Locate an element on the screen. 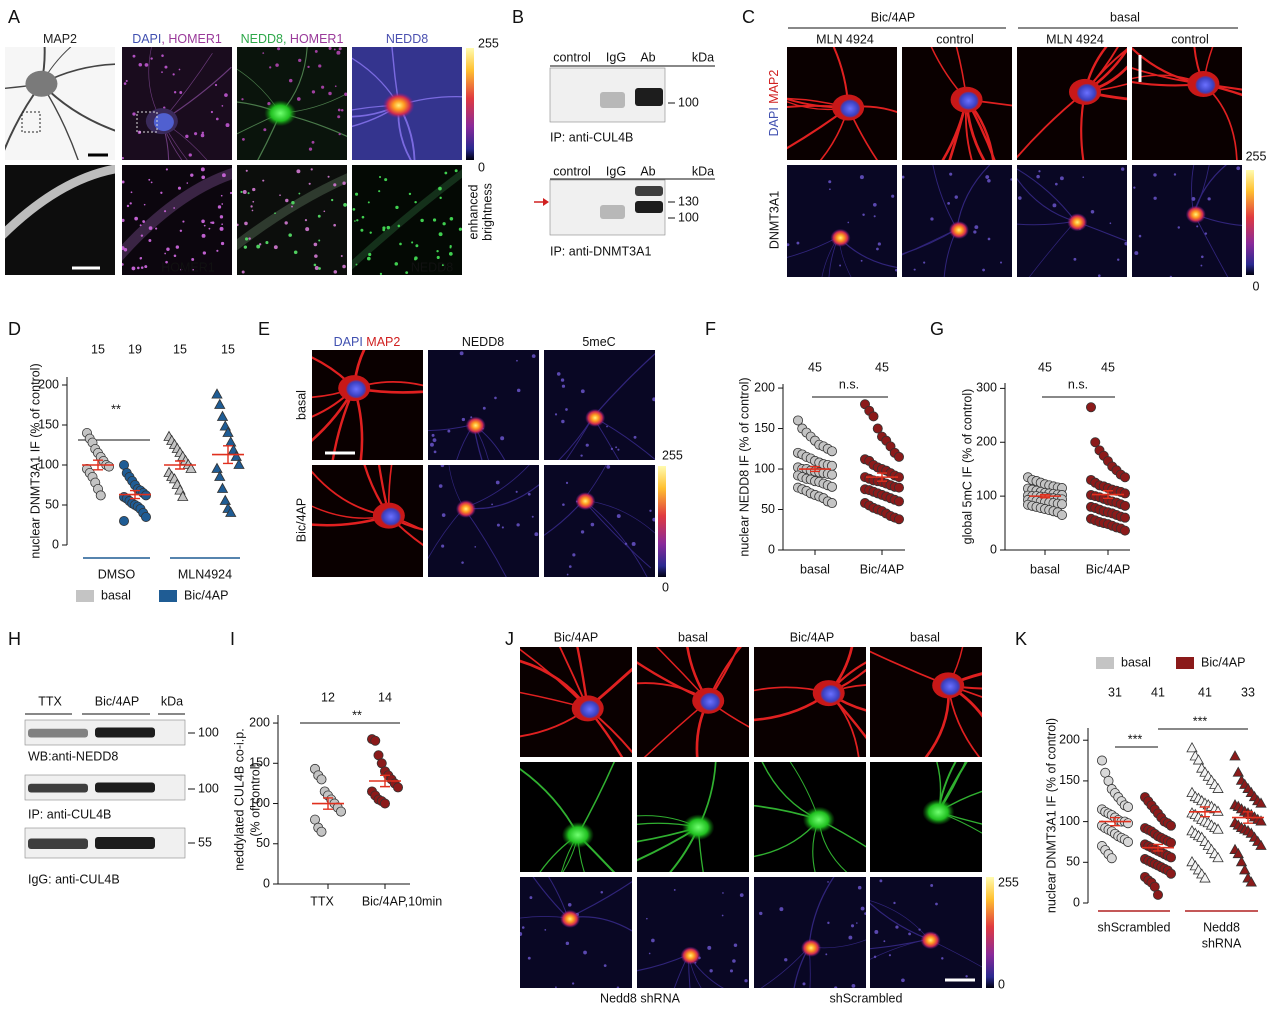 This screenshot has height=1010, width=1280. label: 0 is located at coordinates (771, 549).